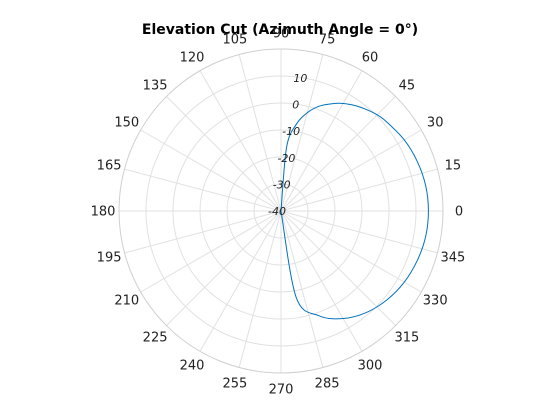  Describe the element at coordinates (103, 212) in the screenshot. I see `angle-tick-label: 180` at that location.